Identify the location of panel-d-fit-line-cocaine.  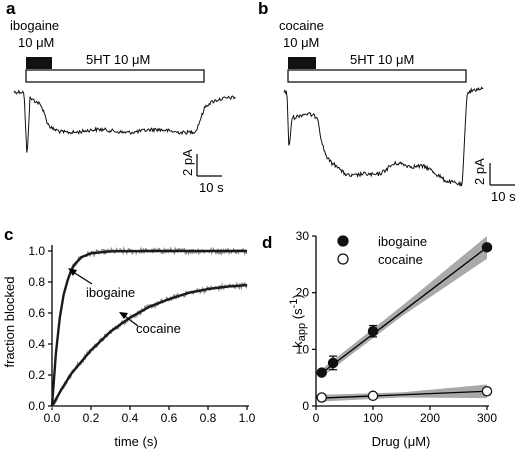
(404, 394).